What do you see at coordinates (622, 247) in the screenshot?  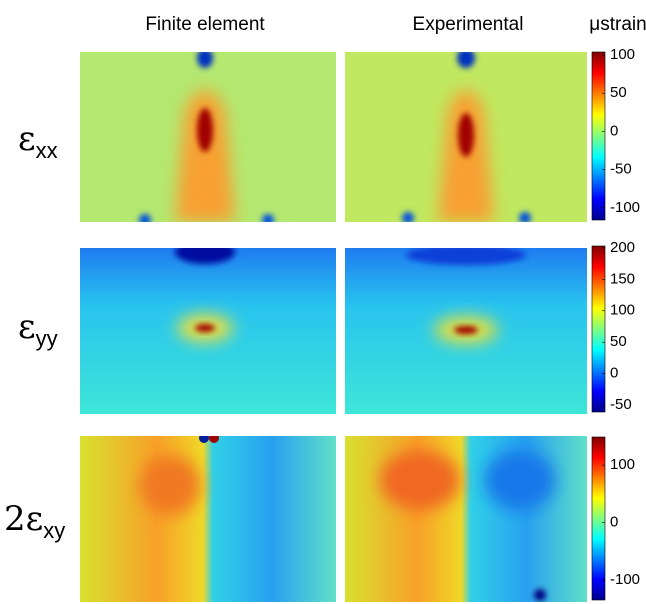 I see `colorbar-tick-label: 200` at bounding box center [622, 247].